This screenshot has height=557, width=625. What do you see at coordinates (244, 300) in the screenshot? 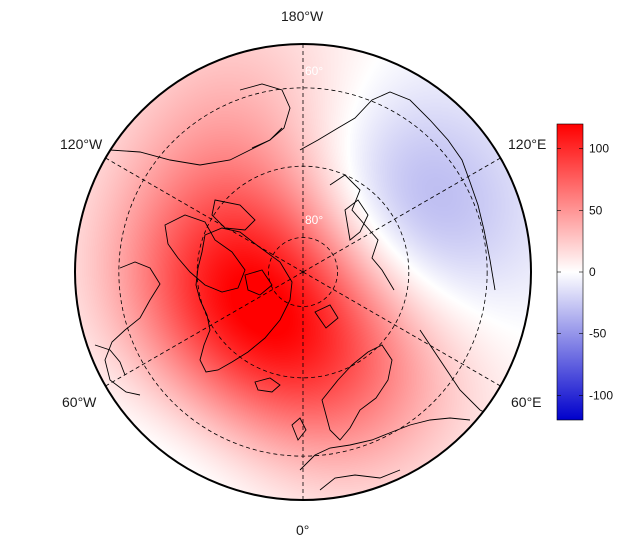
I see `coast-greenland` at bounding box center [244, 300].